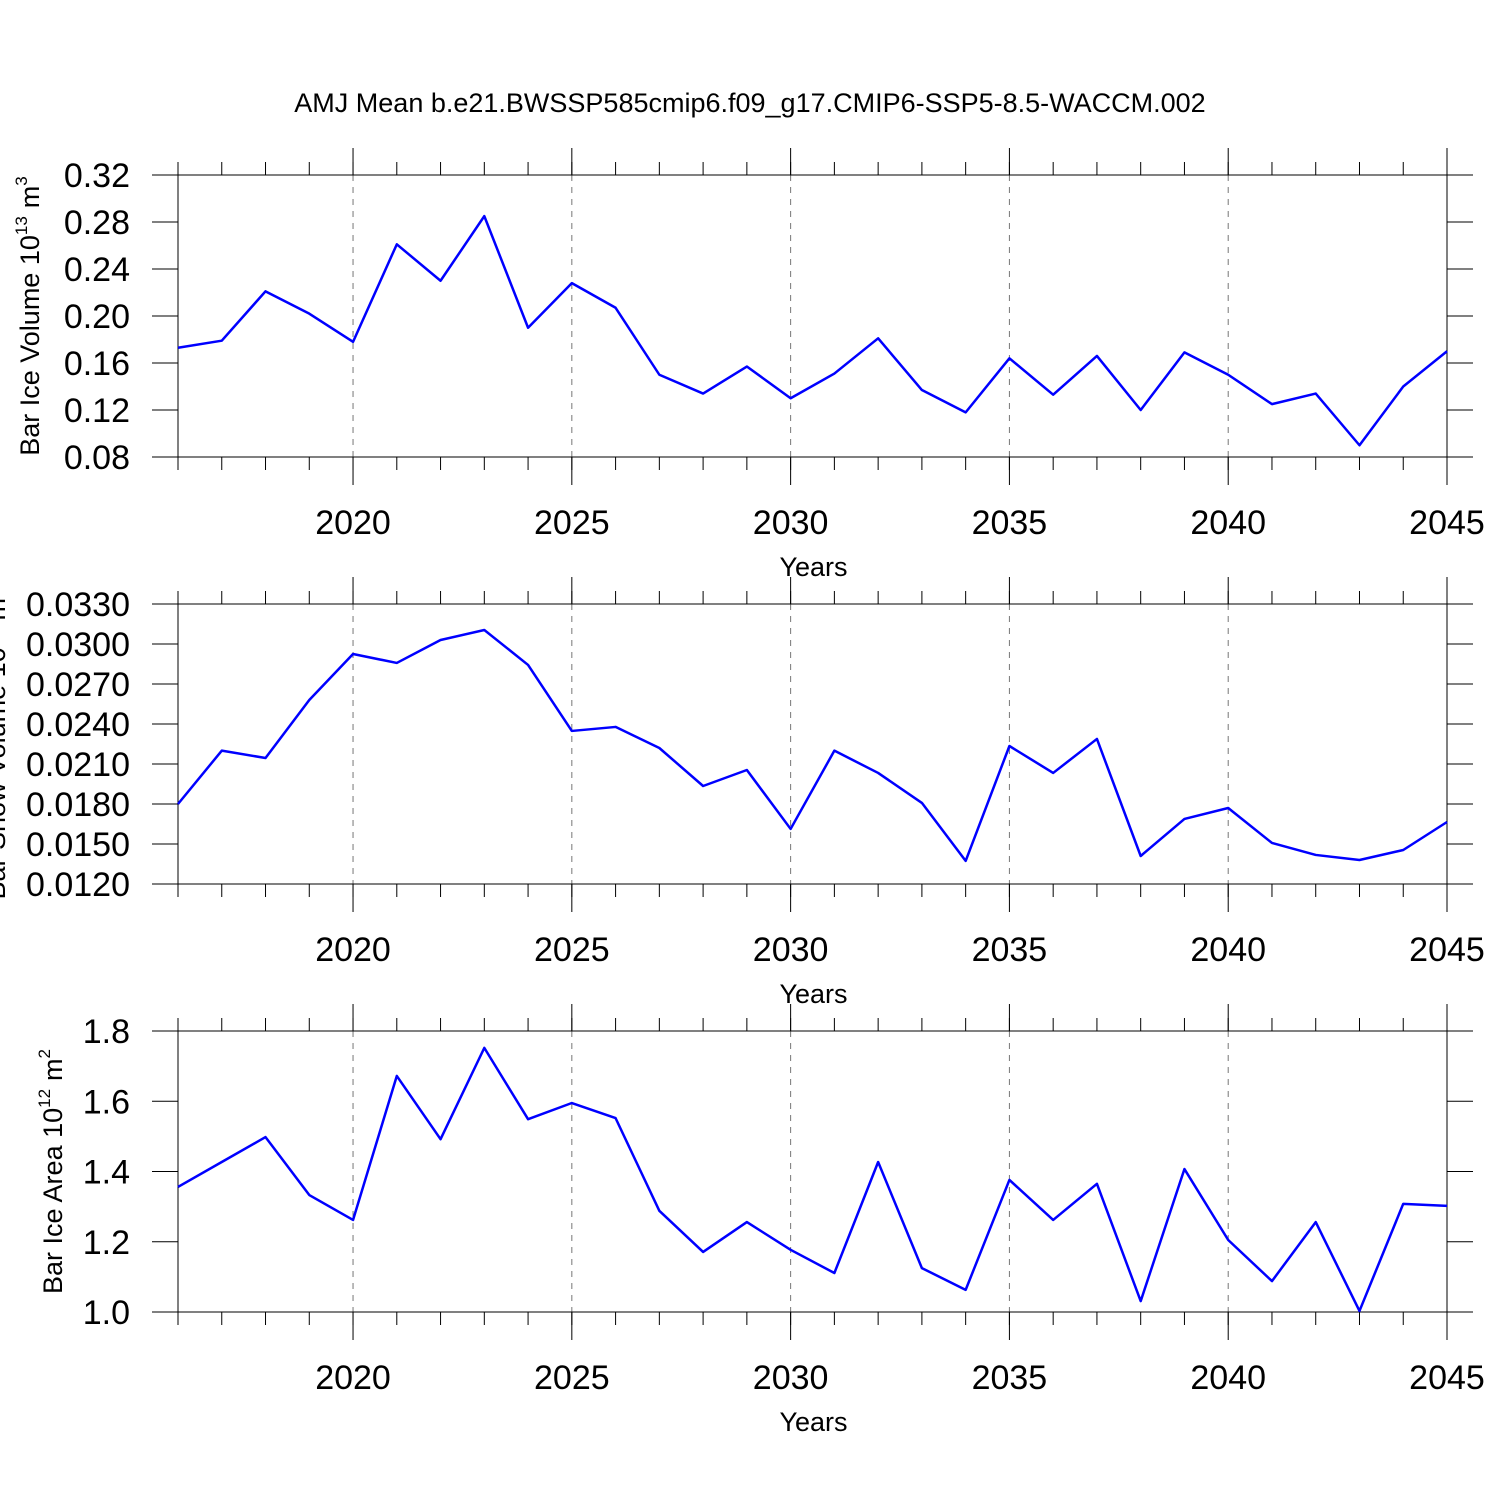 The image size is (1500, 1500). Describe the element at coordinates (97, 411) in the screenshot. I see `y-tick-label: 0.12` at that location.